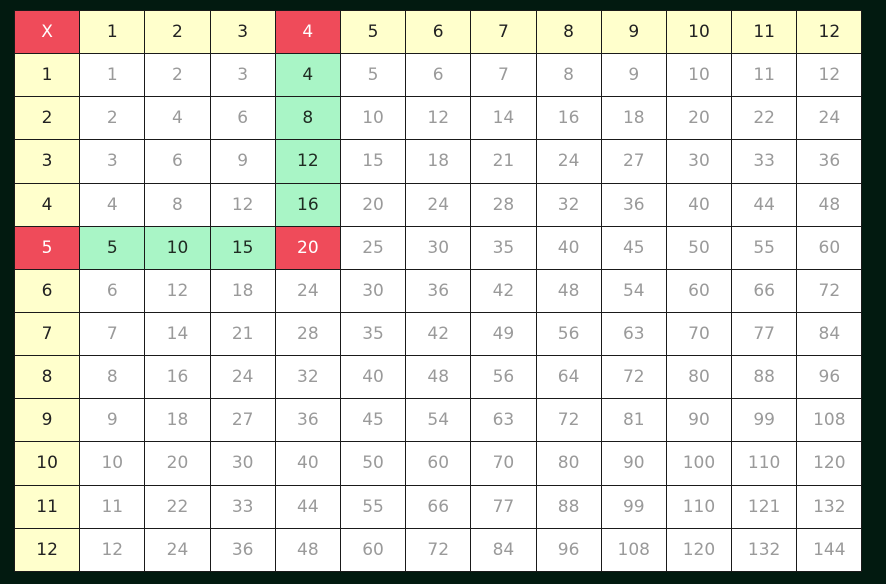 The image size is (886, 584). I want to click on table-cell-2x10: 20, so click(699, 118).